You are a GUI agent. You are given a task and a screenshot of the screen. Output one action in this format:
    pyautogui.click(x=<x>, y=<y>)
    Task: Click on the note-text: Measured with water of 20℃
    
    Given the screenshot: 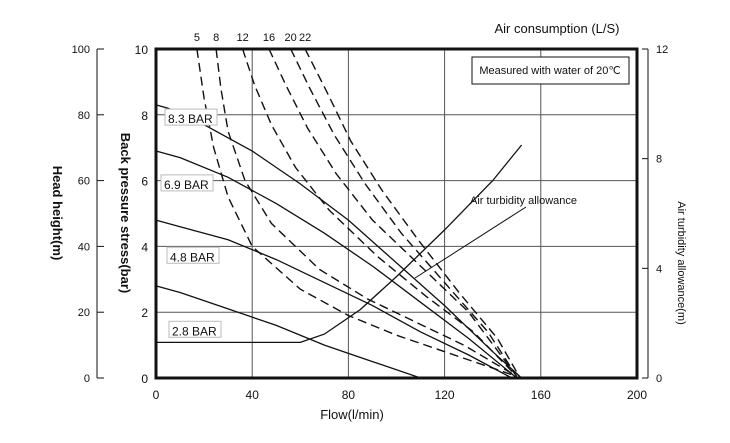 What is the action you would take?
    pyautogui.click(x=549, y=71)
    